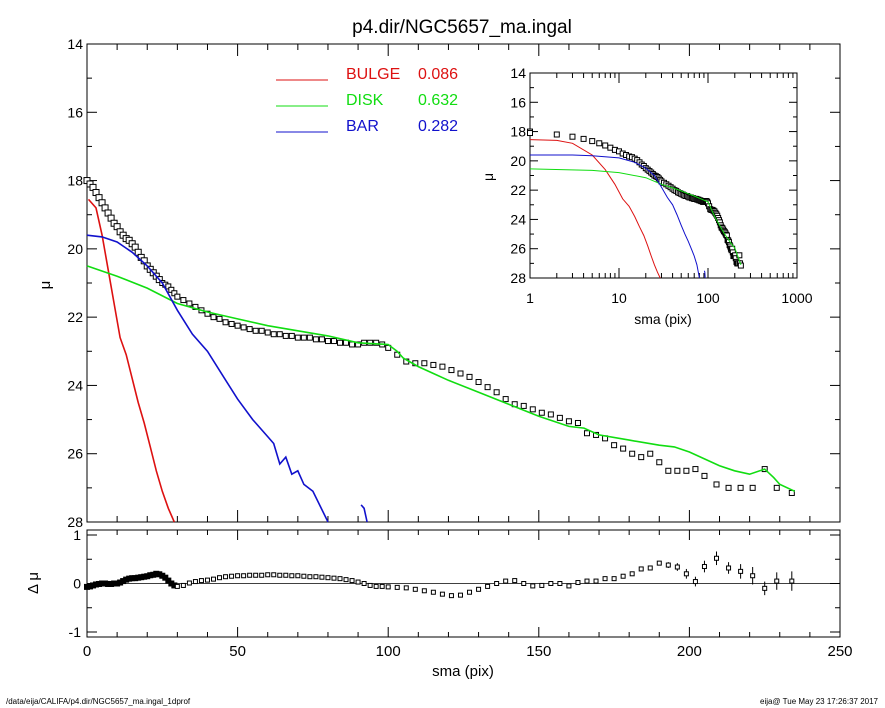 The width and height of the screenshot is (885, 708). Describe the element at coordinates (463, 671) in the screenshot. I see `residual-x-label: sma (pix)` at that location.